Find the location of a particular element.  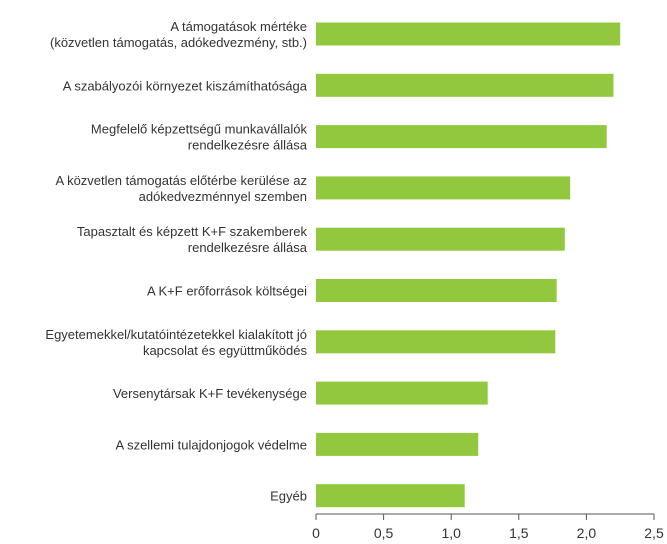

category-label-line: Versenytársak K+F tevékenysége is located at coordinates (210, 393).